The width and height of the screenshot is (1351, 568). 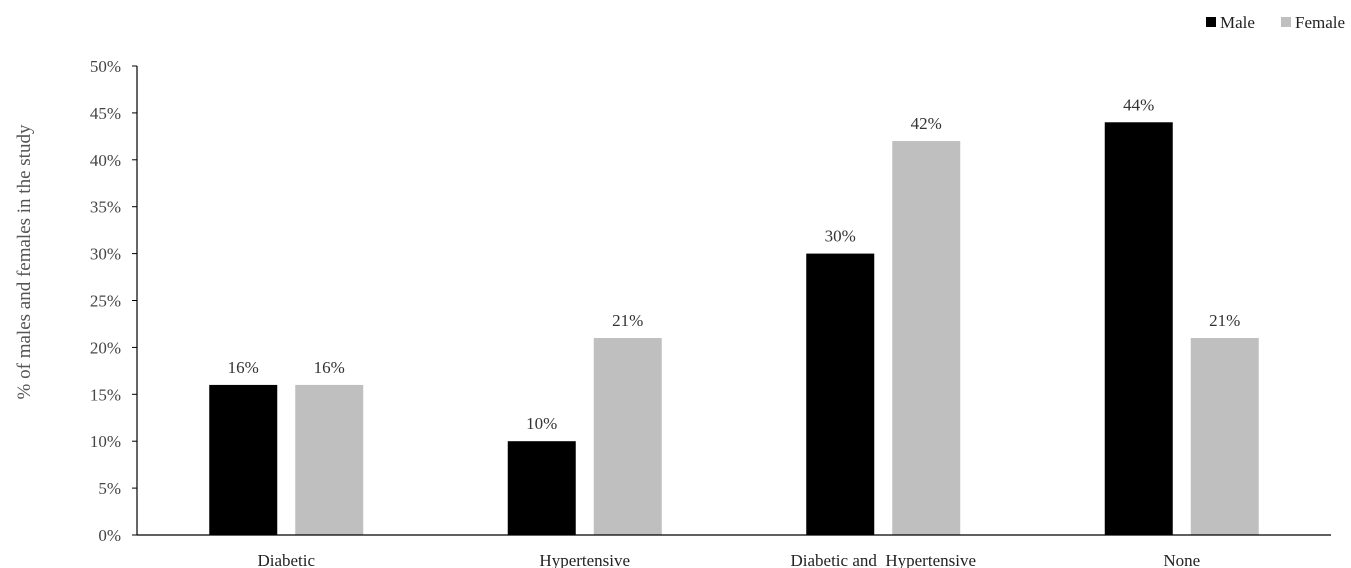 What do you see at coordinates (24, 261) in the screenshot?
I see `y-axis-title: % of males and females in the study` at bounding box center [24, 261].